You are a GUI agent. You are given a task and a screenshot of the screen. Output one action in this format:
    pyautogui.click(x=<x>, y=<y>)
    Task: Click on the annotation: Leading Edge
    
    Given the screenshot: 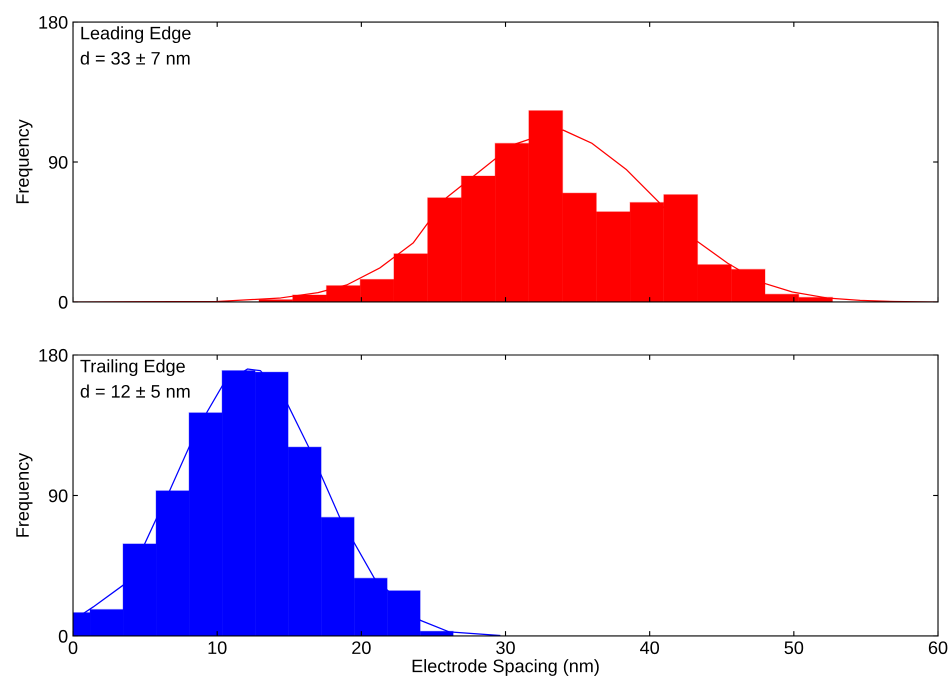 What is the action you would take?
    pyautogui.click(x=136, y=35)
    